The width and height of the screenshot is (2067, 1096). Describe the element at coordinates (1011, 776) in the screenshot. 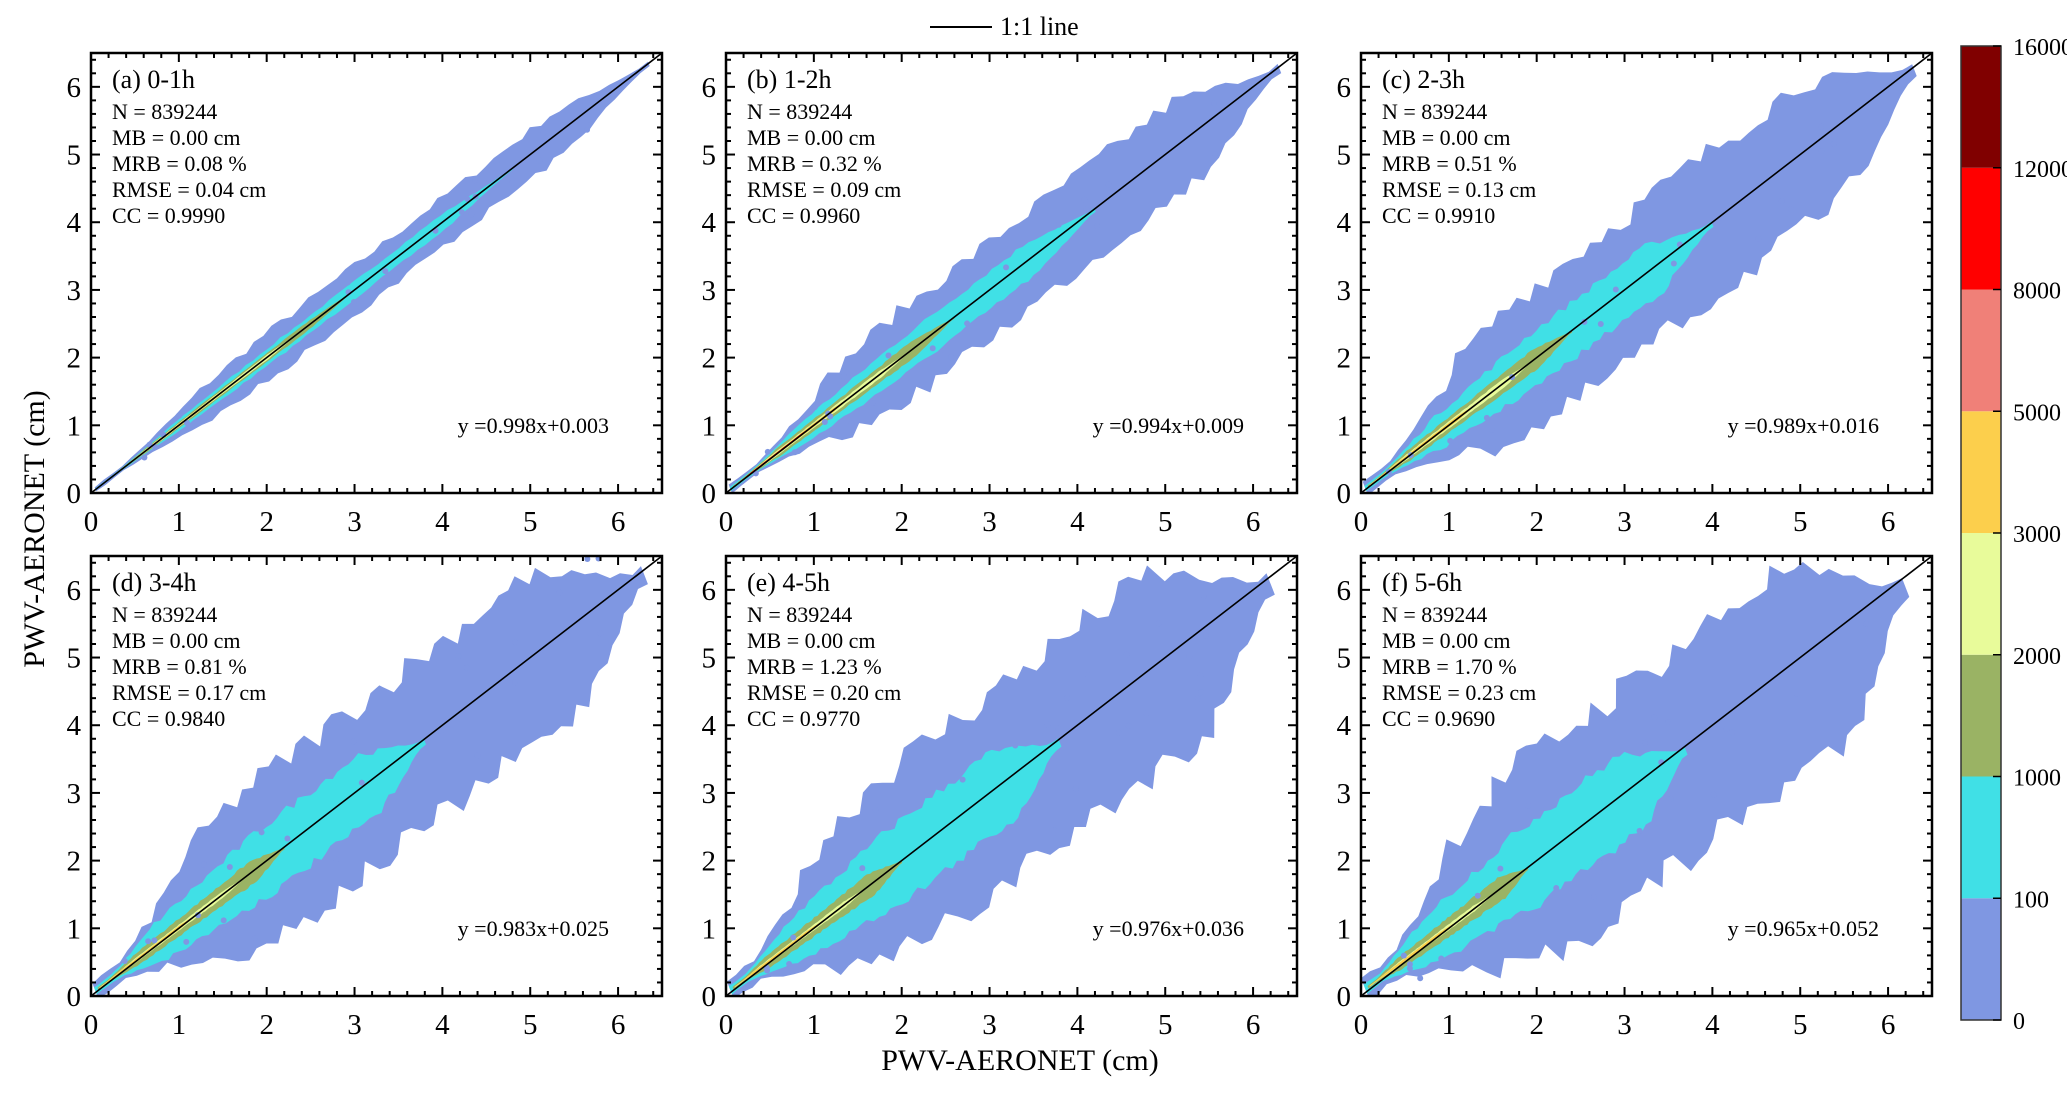

I see `plot-frame` at that location.